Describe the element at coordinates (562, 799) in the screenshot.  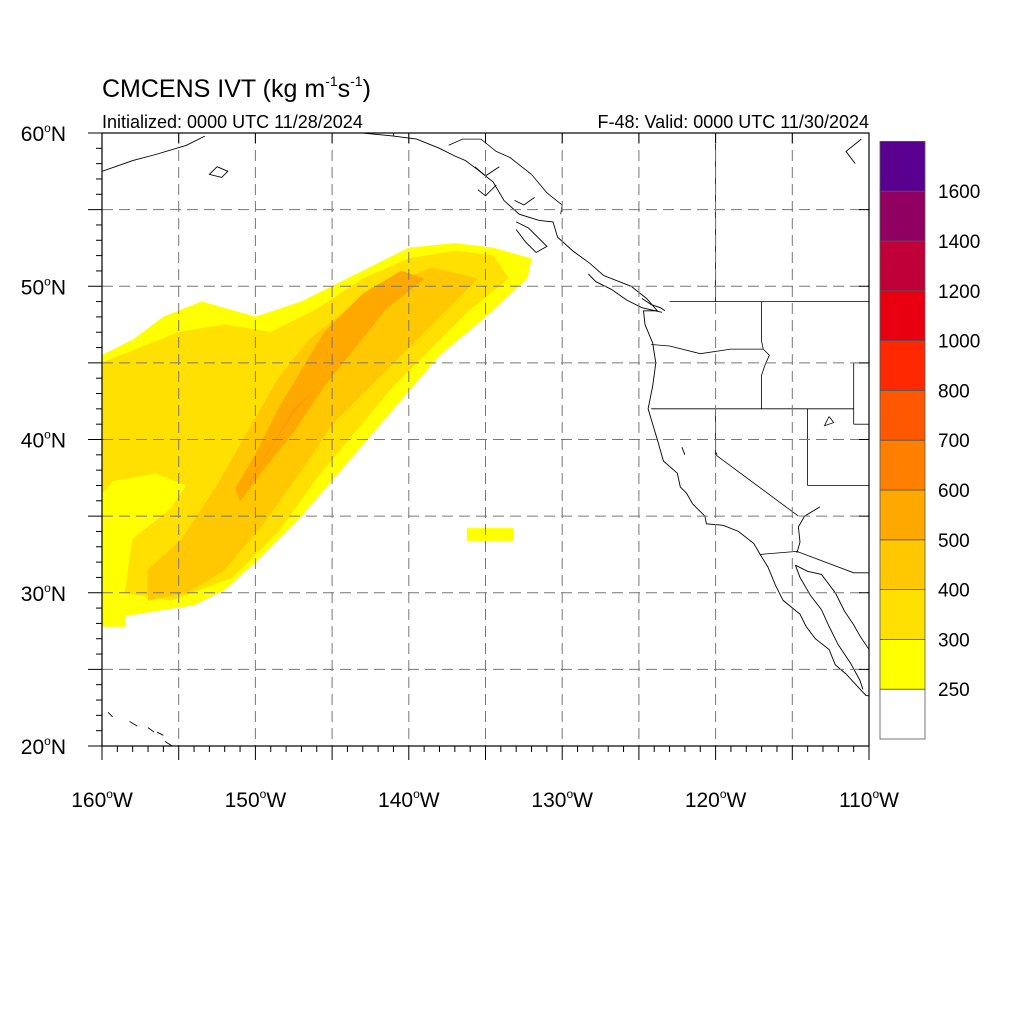
I see `x-tick-label: 130oW` at that location.